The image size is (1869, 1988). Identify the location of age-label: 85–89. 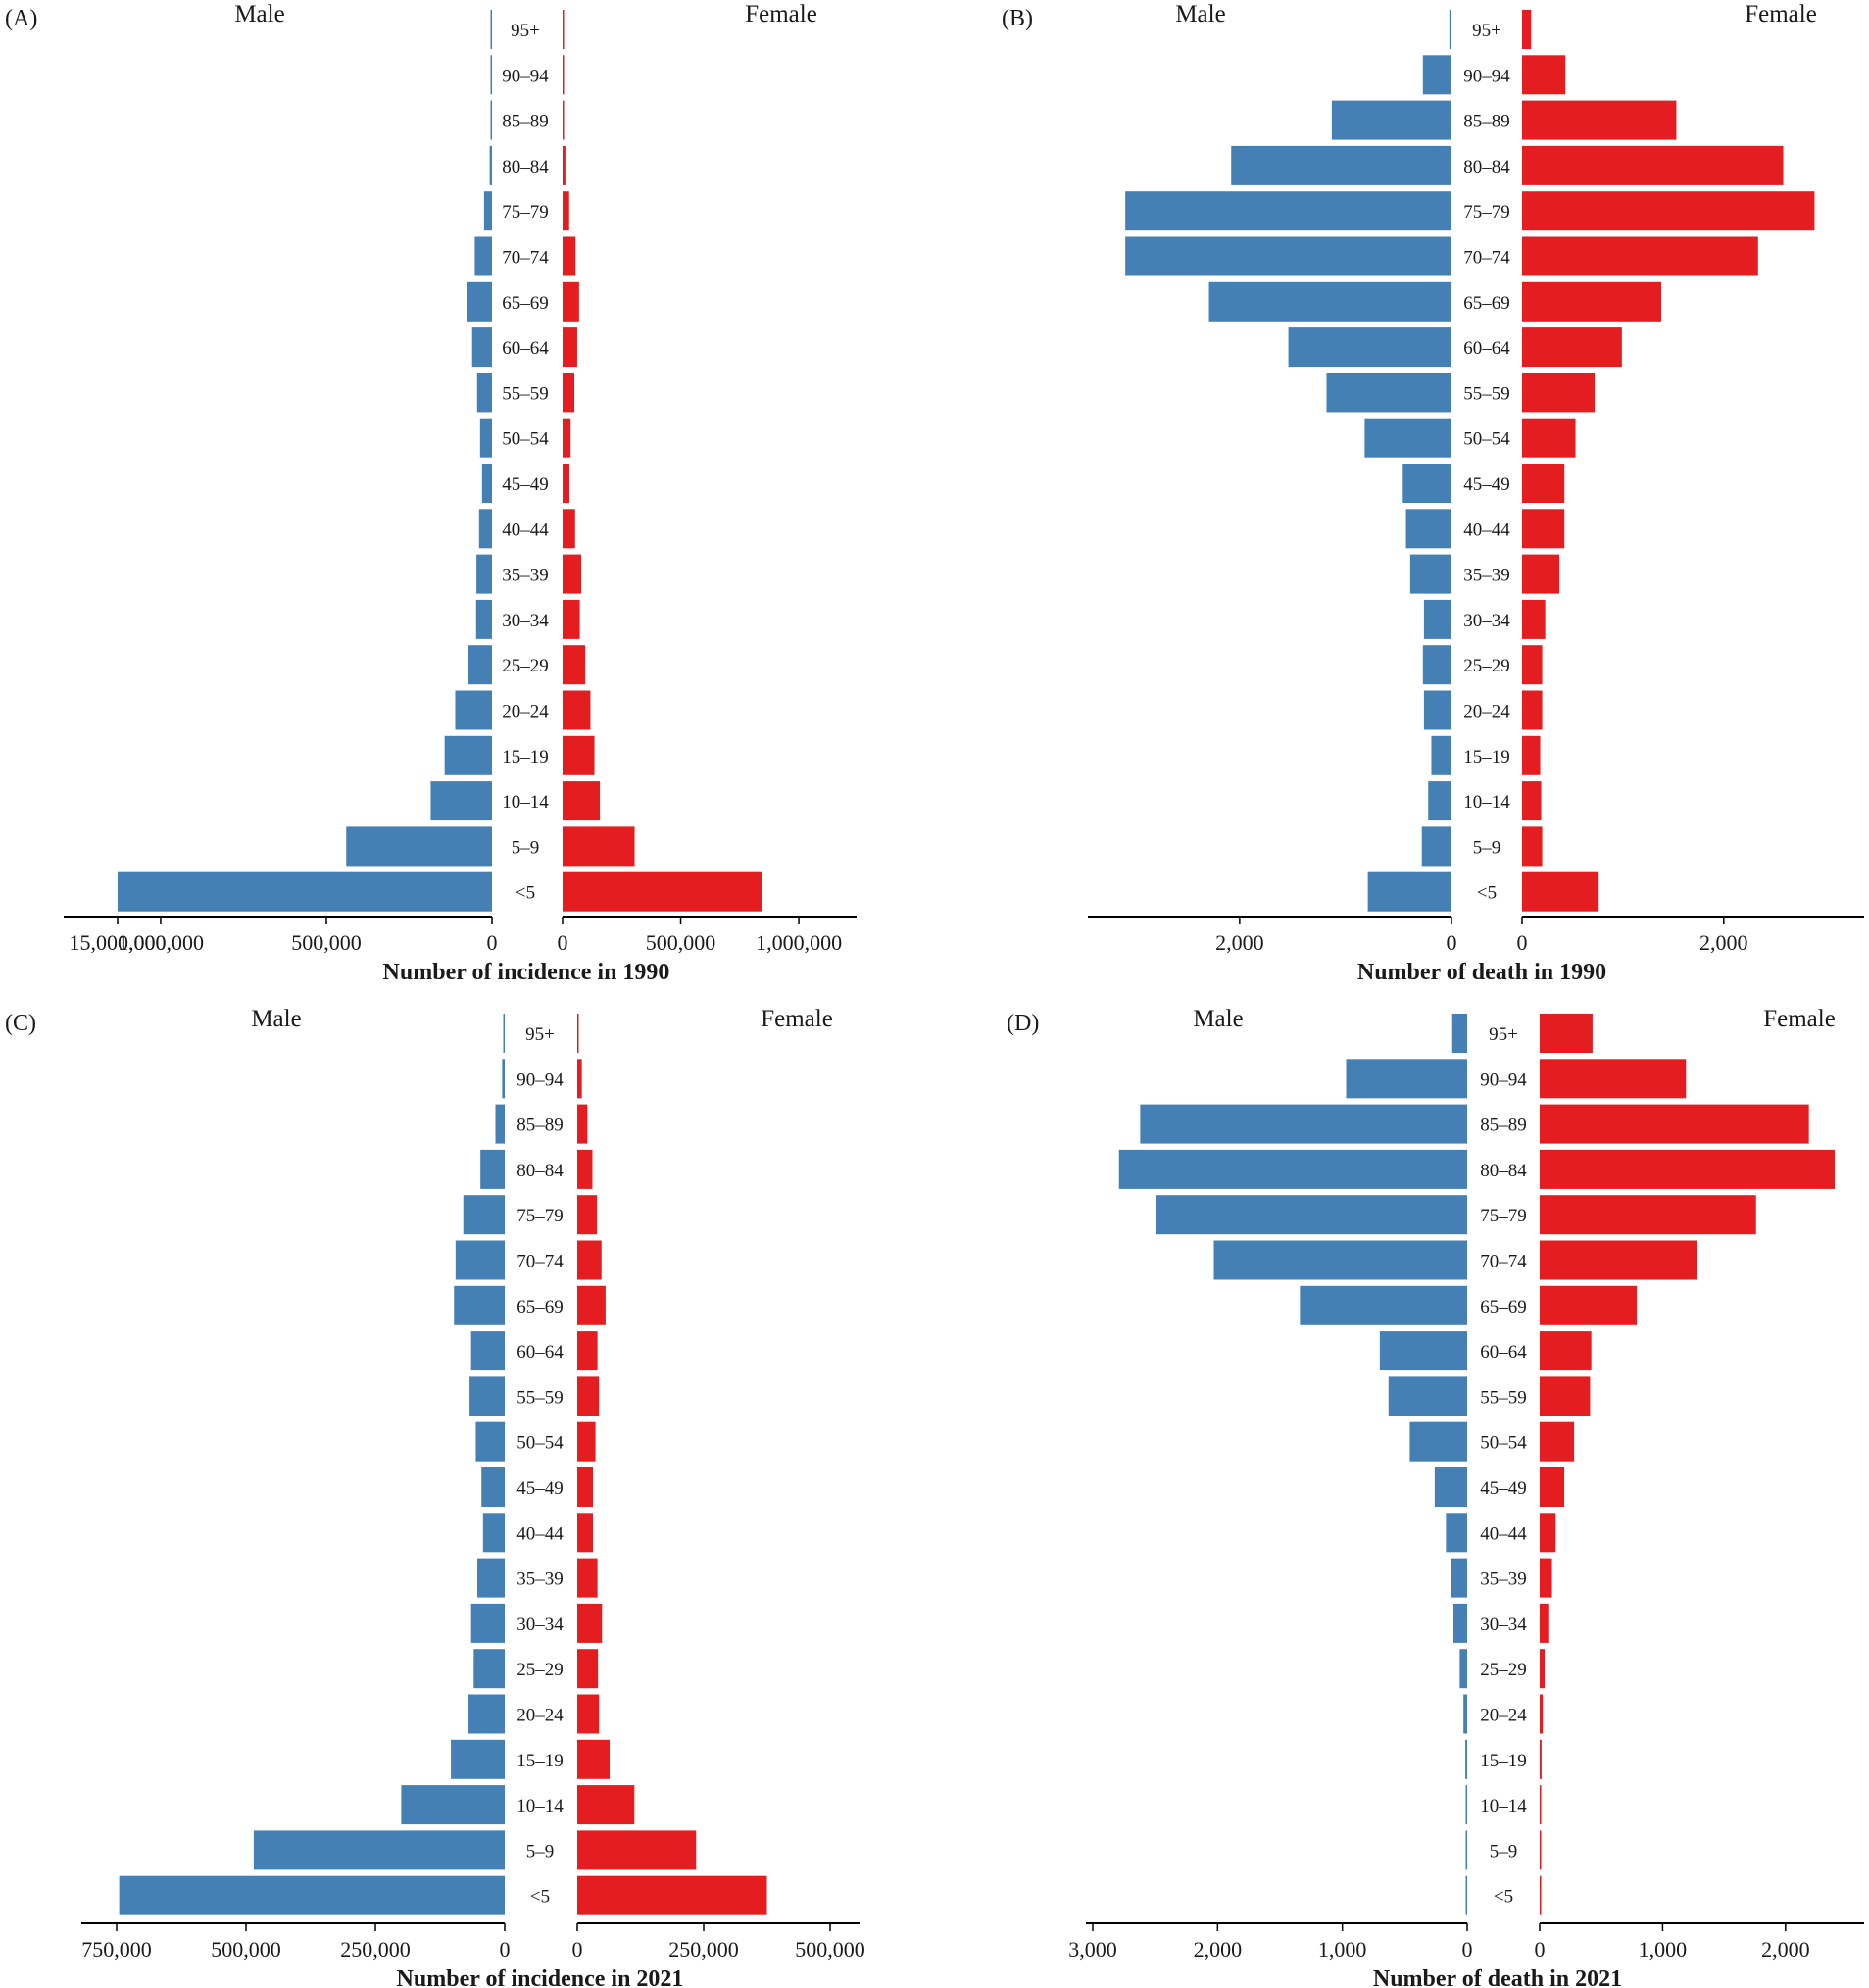
(540, 1126).